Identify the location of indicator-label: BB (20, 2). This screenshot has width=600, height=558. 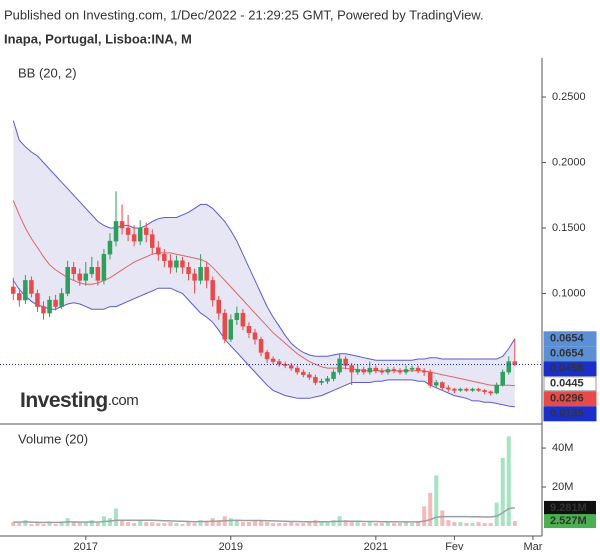
(47, 72).